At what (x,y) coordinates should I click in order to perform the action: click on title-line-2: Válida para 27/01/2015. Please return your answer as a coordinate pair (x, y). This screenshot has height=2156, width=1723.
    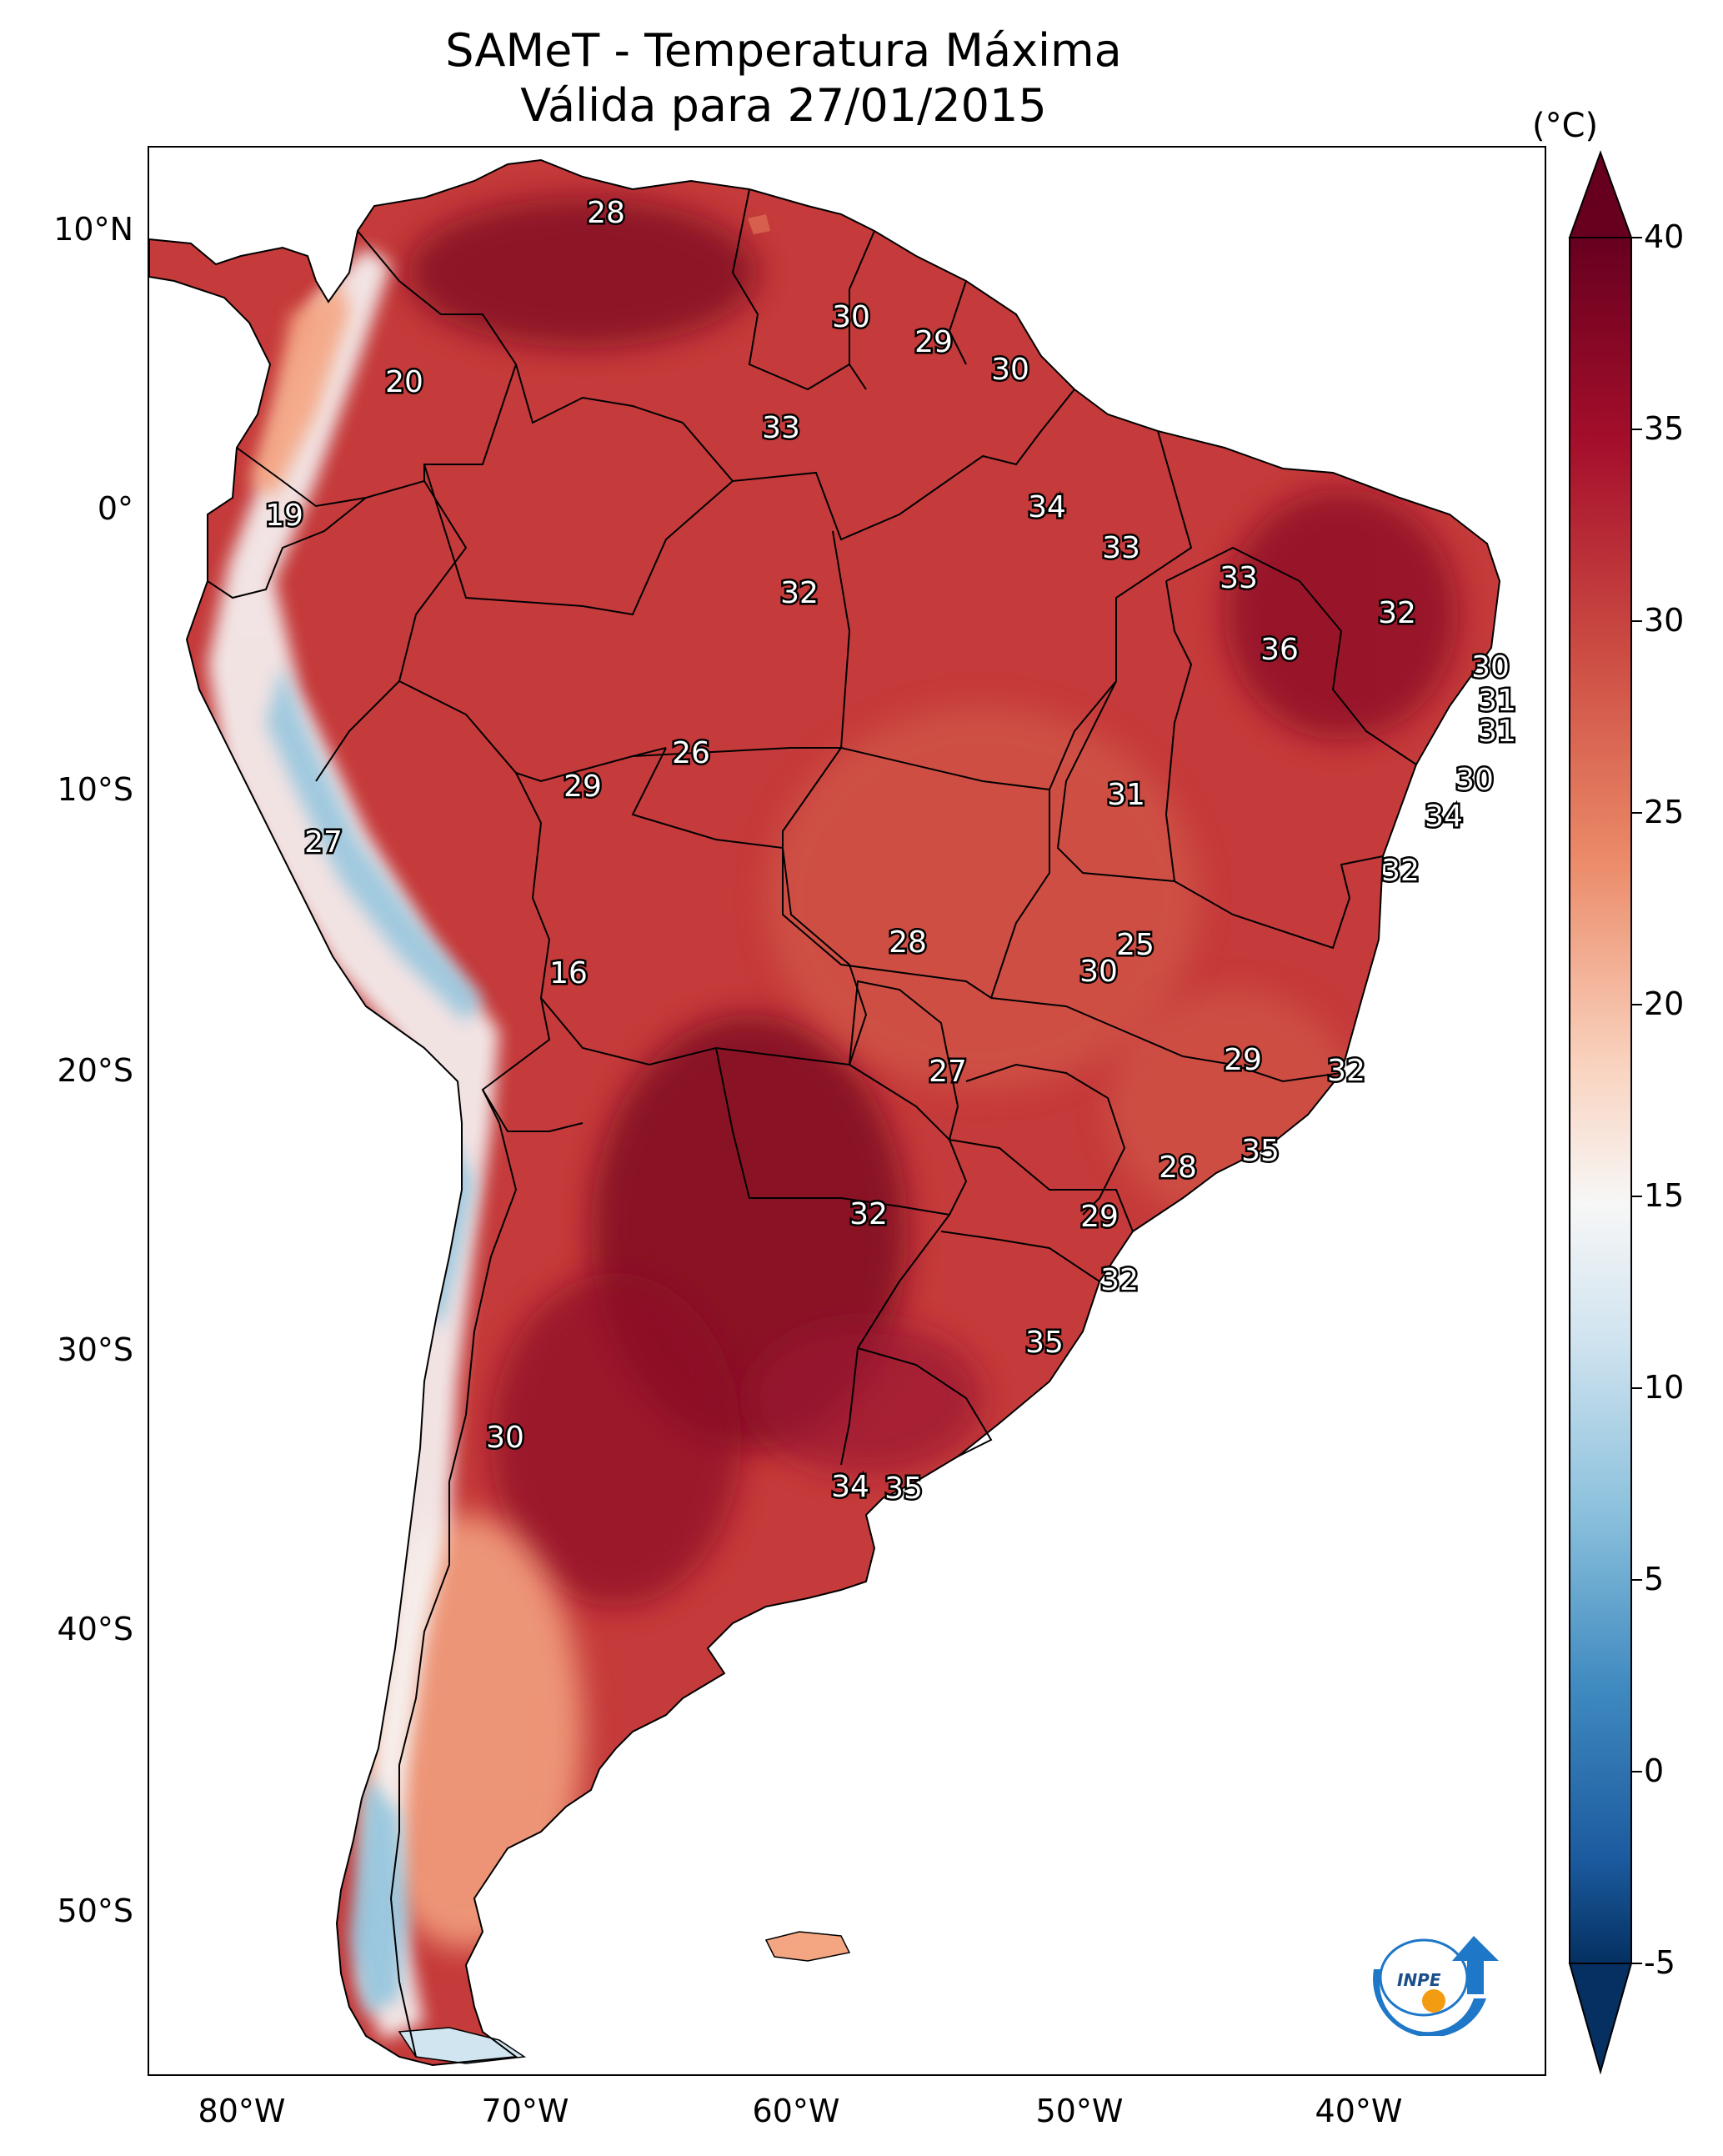
    Looking at the image, I should click on (783, 105).